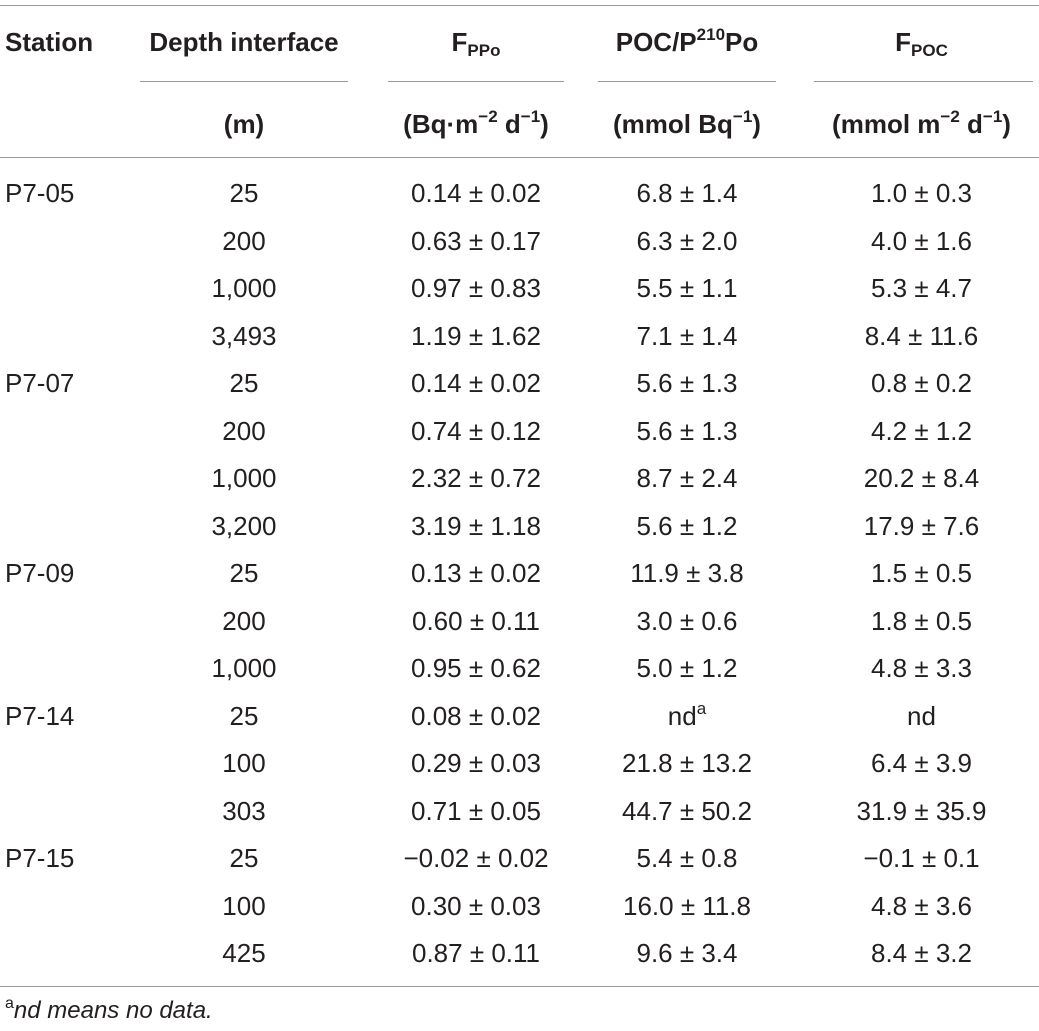 This screenshot has width=1039, height=1031. I want to click on header-ratio-unit: (mmol Bq−1), so click(687, 123).